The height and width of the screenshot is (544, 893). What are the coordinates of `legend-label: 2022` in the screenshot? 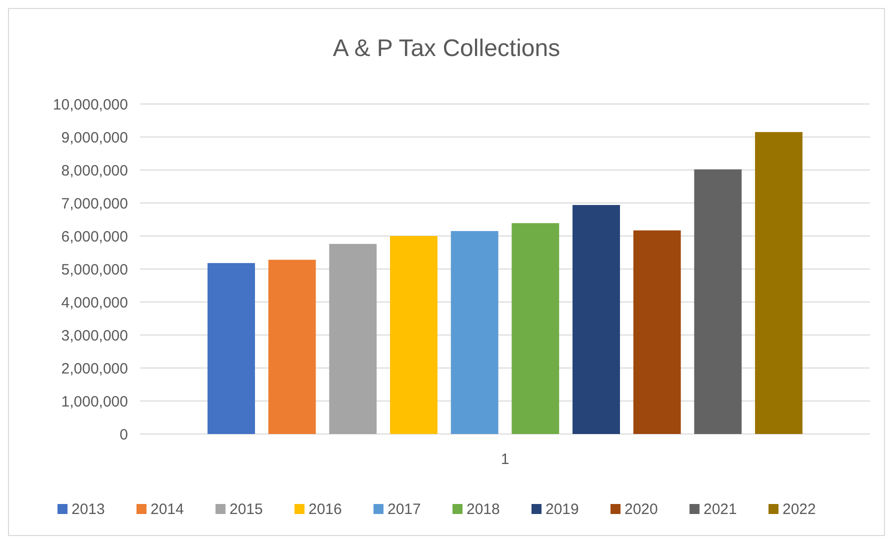 It's located at (799, 509).